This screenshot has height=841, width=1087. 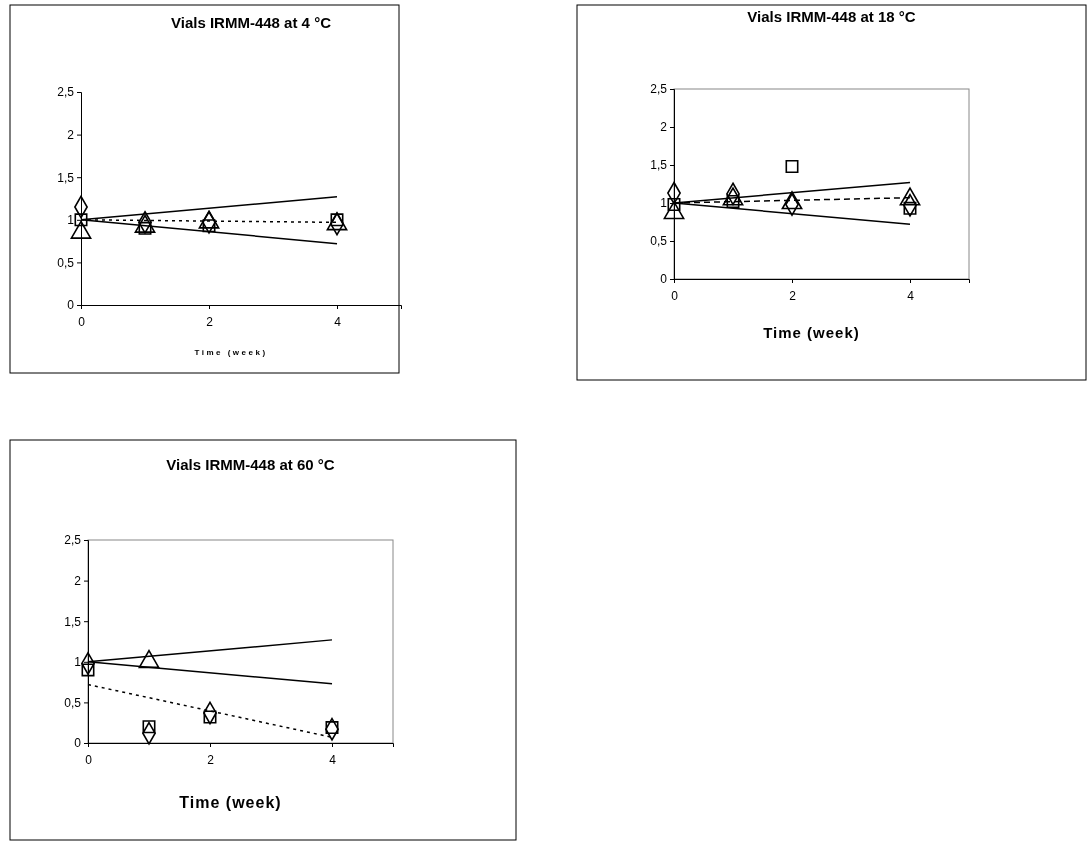 What do you see at coordinates (250, 464) in the screenshot?
I see `chart-title: Vials IRMM-448 at 60 °C` at bounding box center [250, 464].